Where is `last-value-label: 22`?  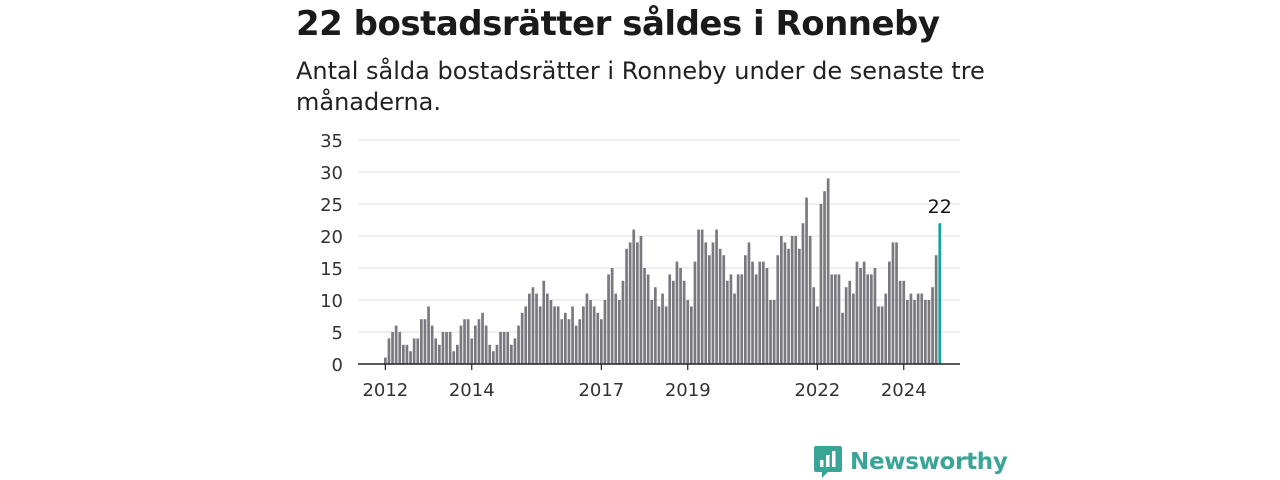 last-value-label: 22 is located at coordinates (940, 207).